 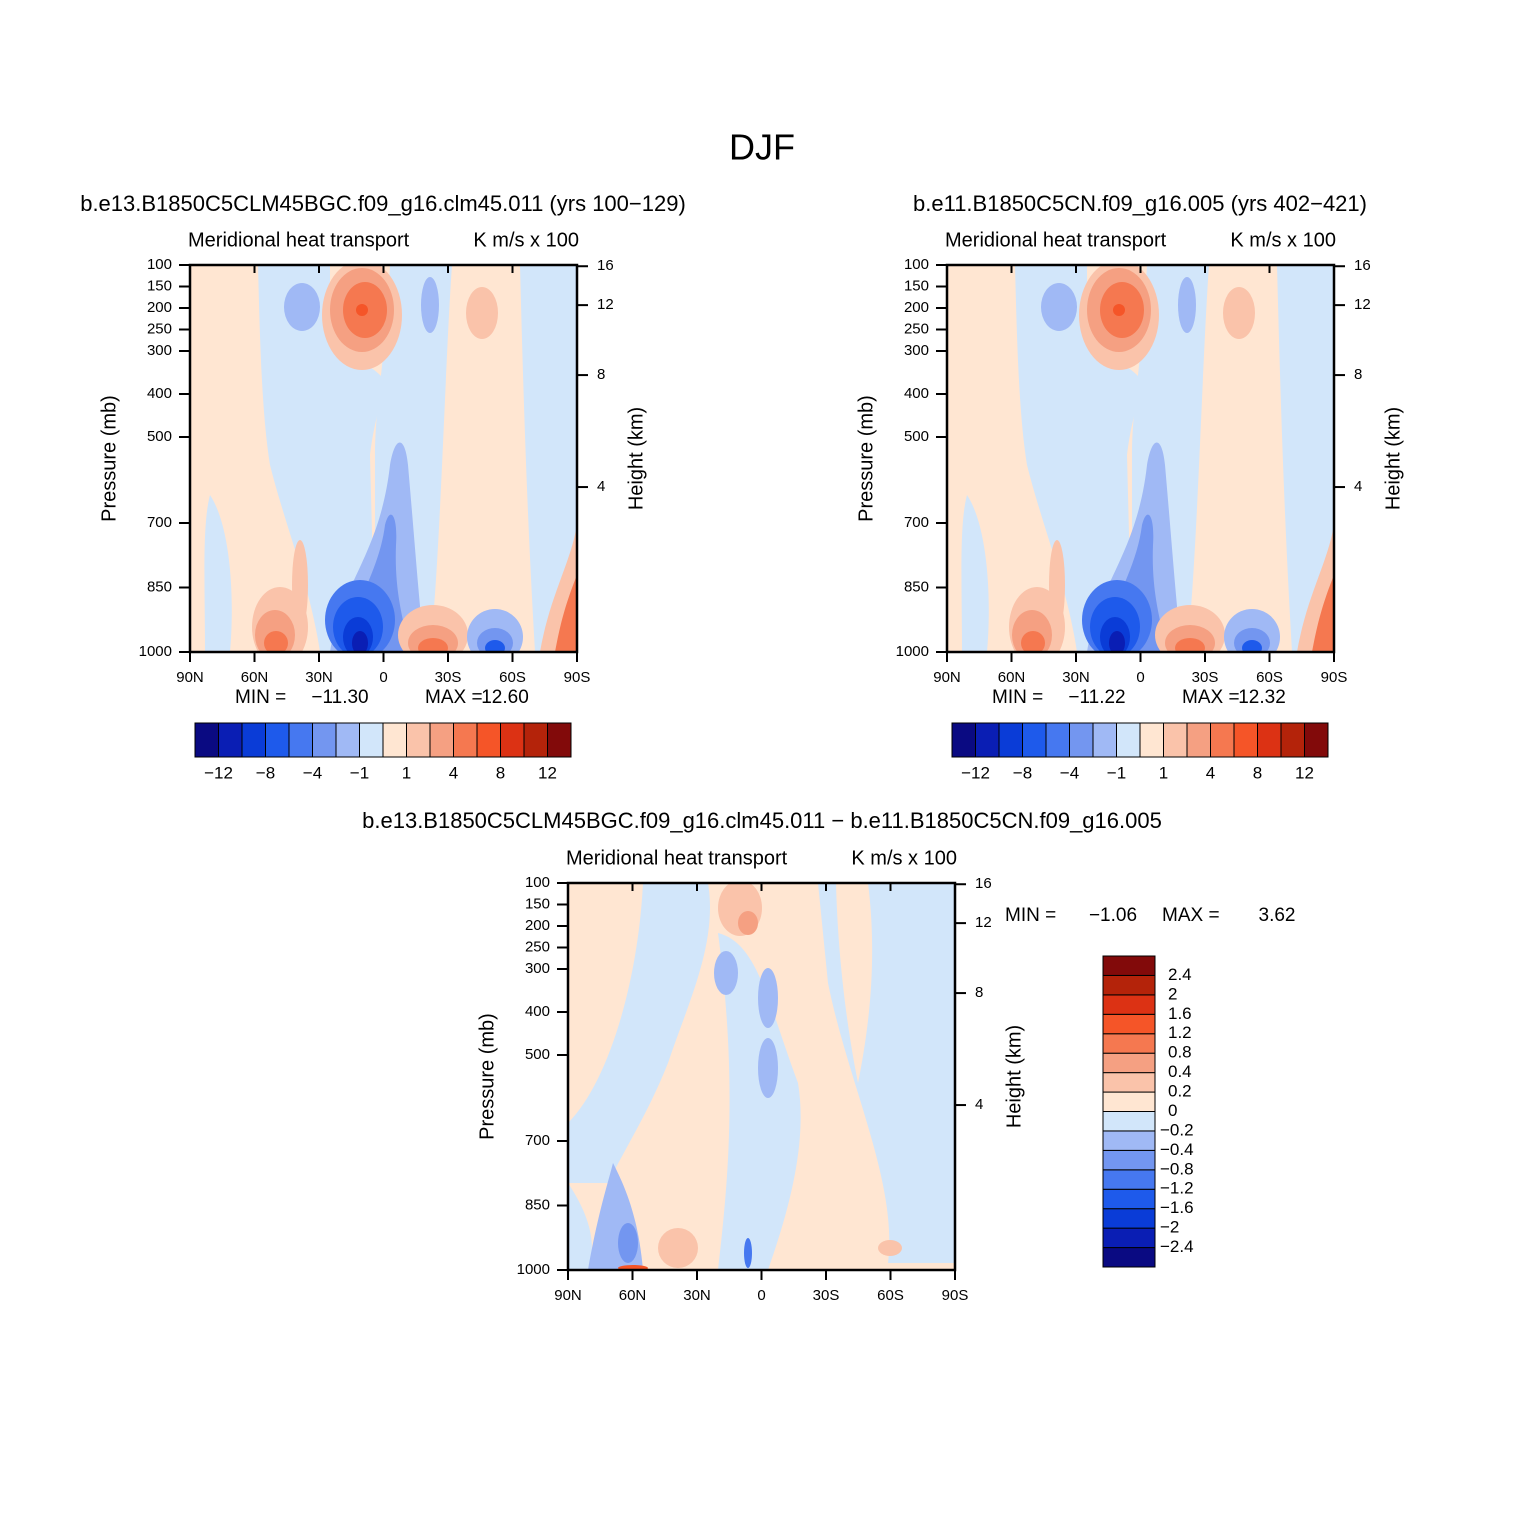 What do you see at coordinates (762, 147) in the screenshot?
I see `figure-title: DJF` at bounding box center [762, 147].